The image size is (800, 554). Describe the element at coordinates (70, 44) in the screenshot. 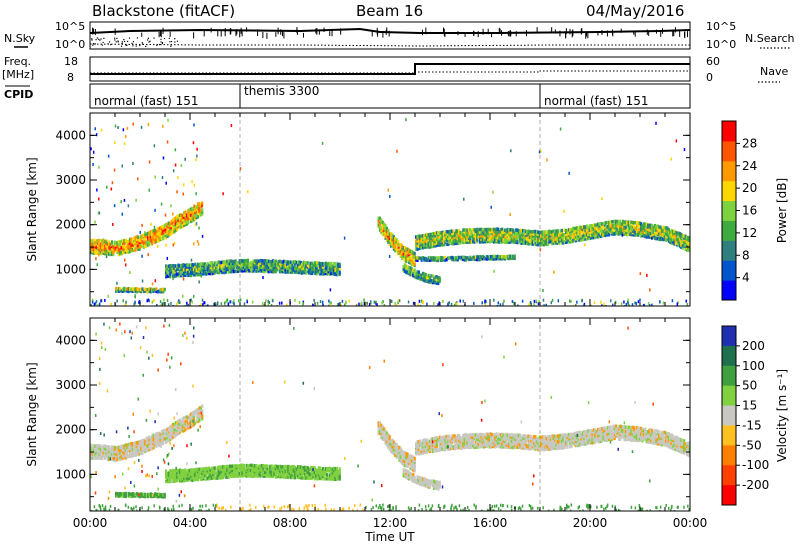

I see `noise-tick-bottom: 10^0` at that location.